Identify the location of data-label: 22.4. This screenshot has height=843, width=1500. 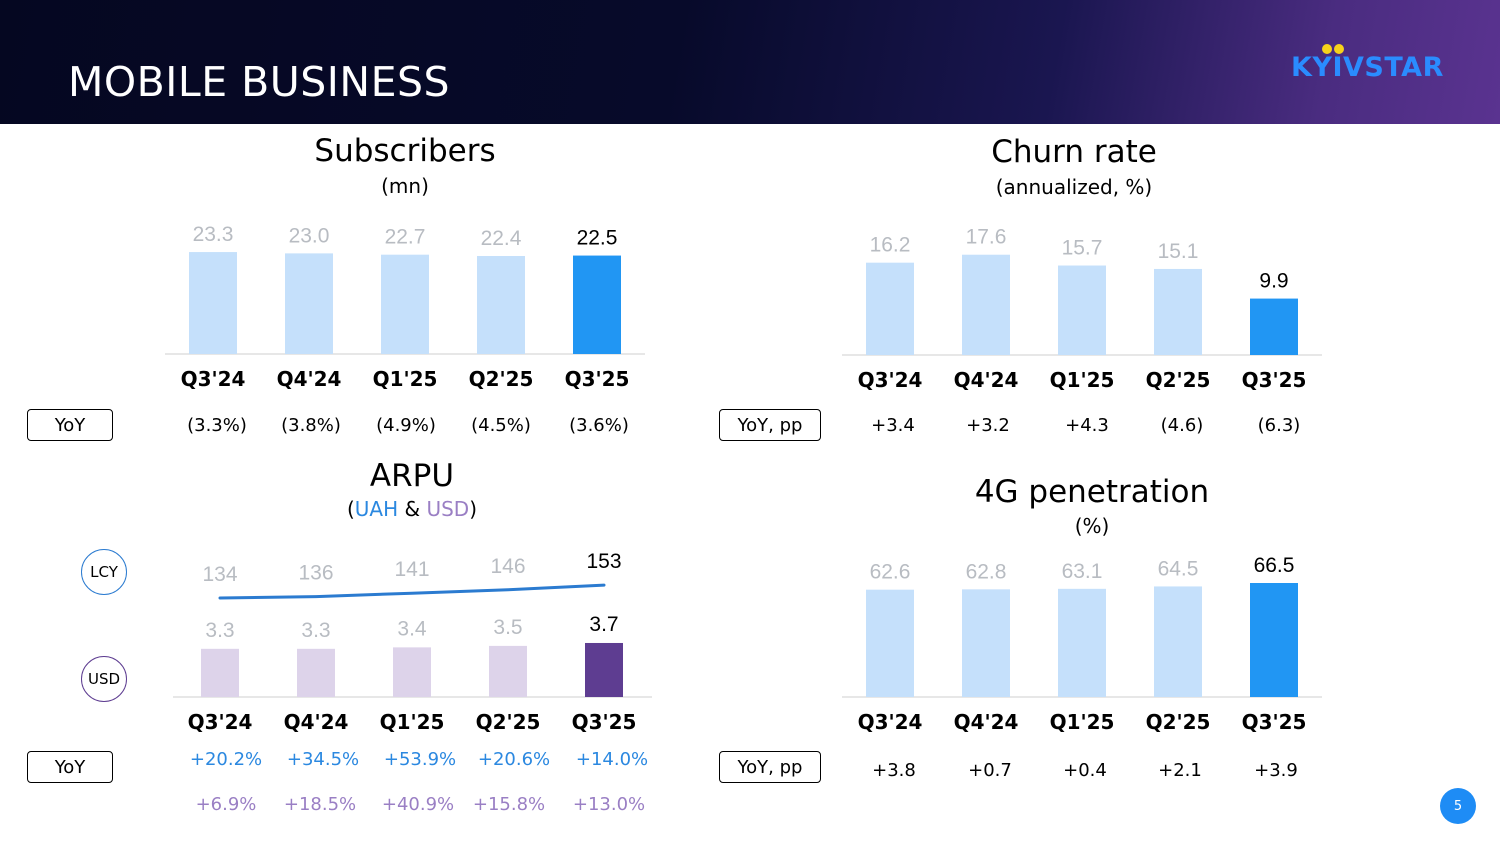
(501, 238).